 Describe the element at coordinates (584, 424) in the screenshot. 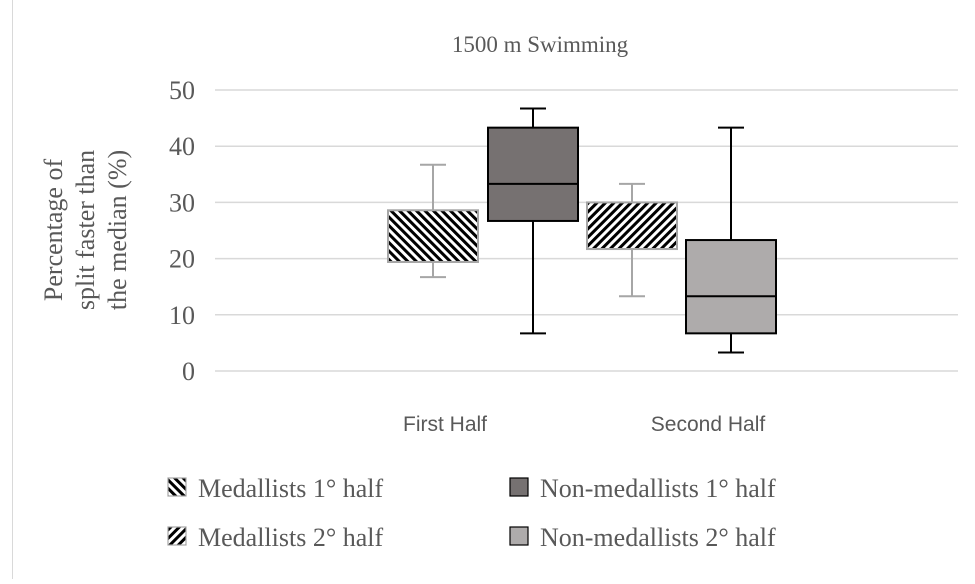

I see `x-tick-labels: First Half Second Half` at that location.